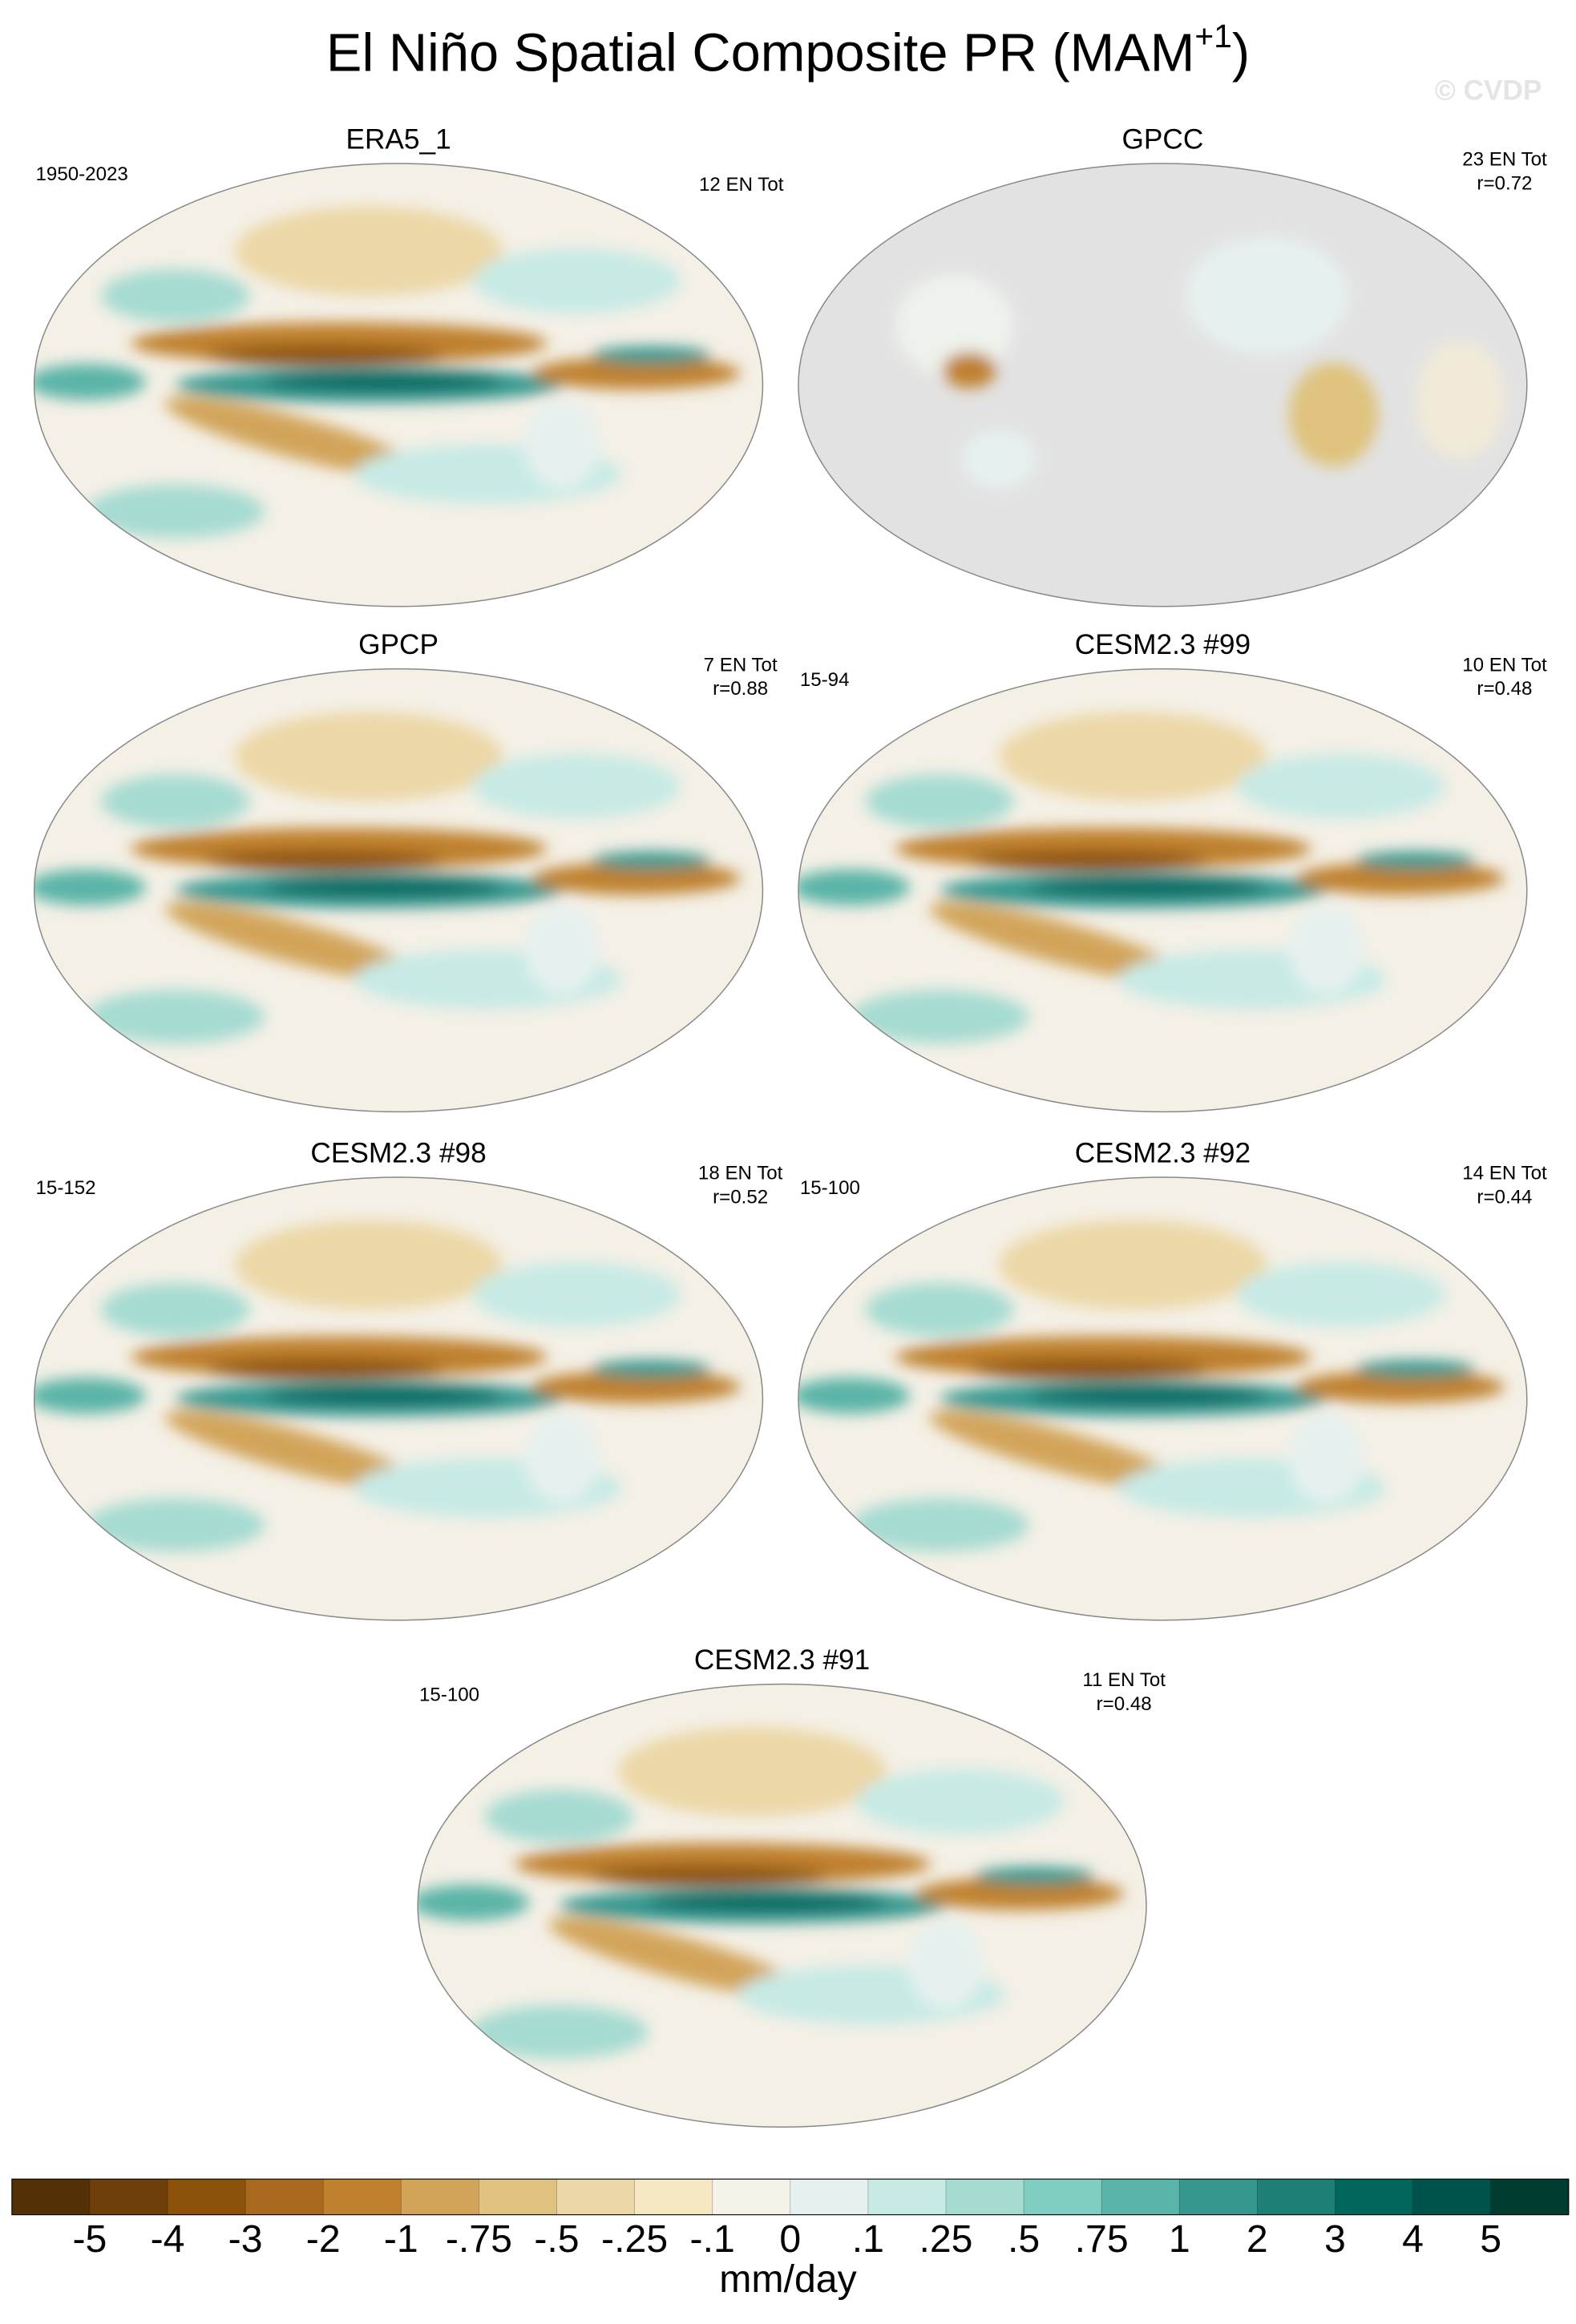  I want to click on colorbar-frame, so click(790, 2197).